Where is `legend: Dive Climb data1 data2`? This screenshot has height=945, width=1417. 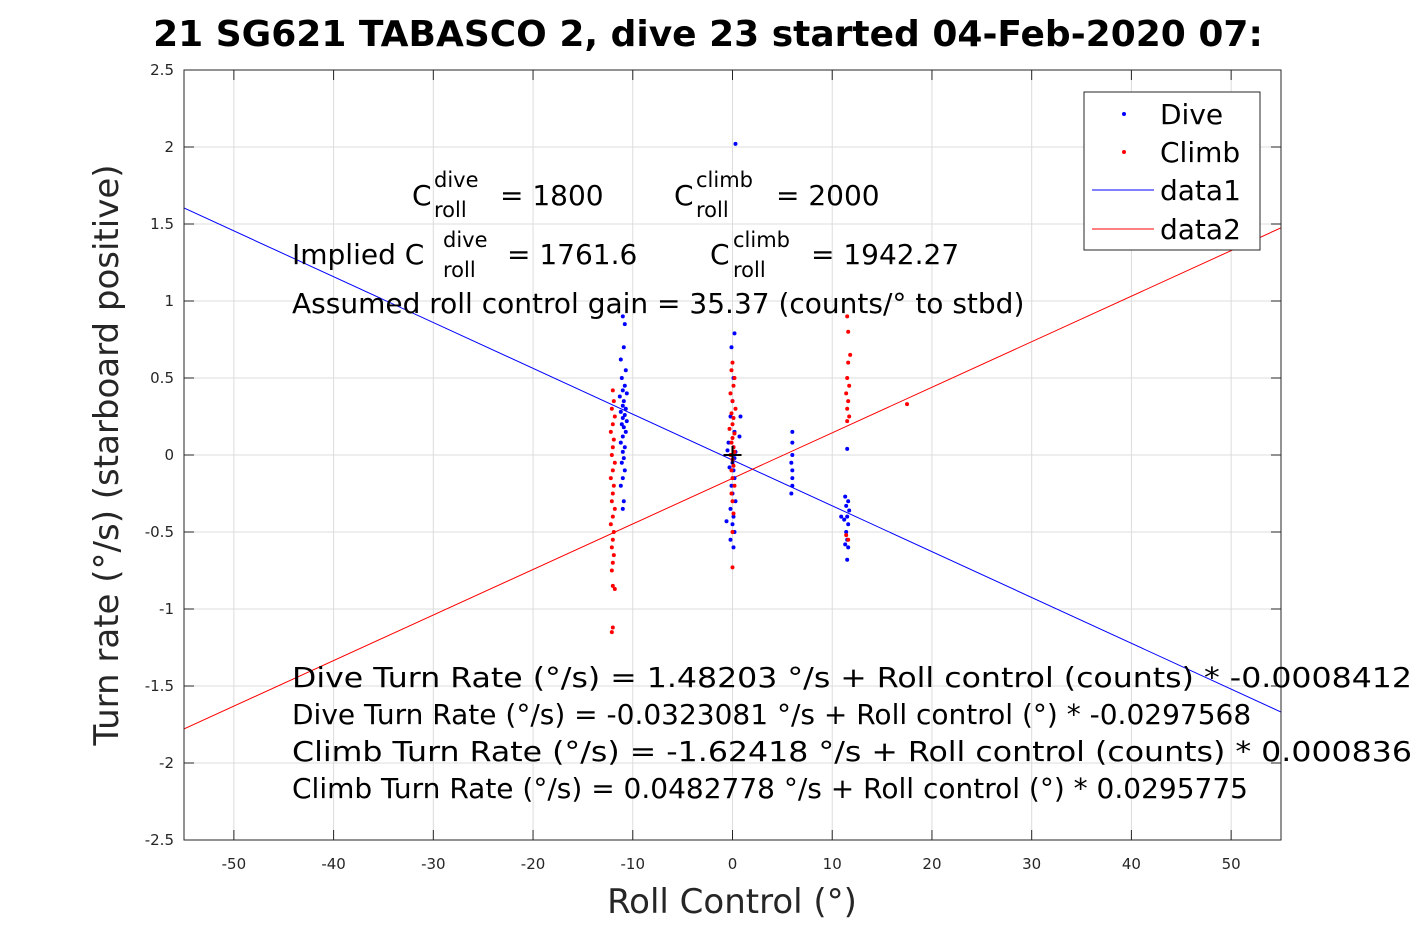 legend: Dive Climb data1 data2 is located at coordinates (1172, 171).